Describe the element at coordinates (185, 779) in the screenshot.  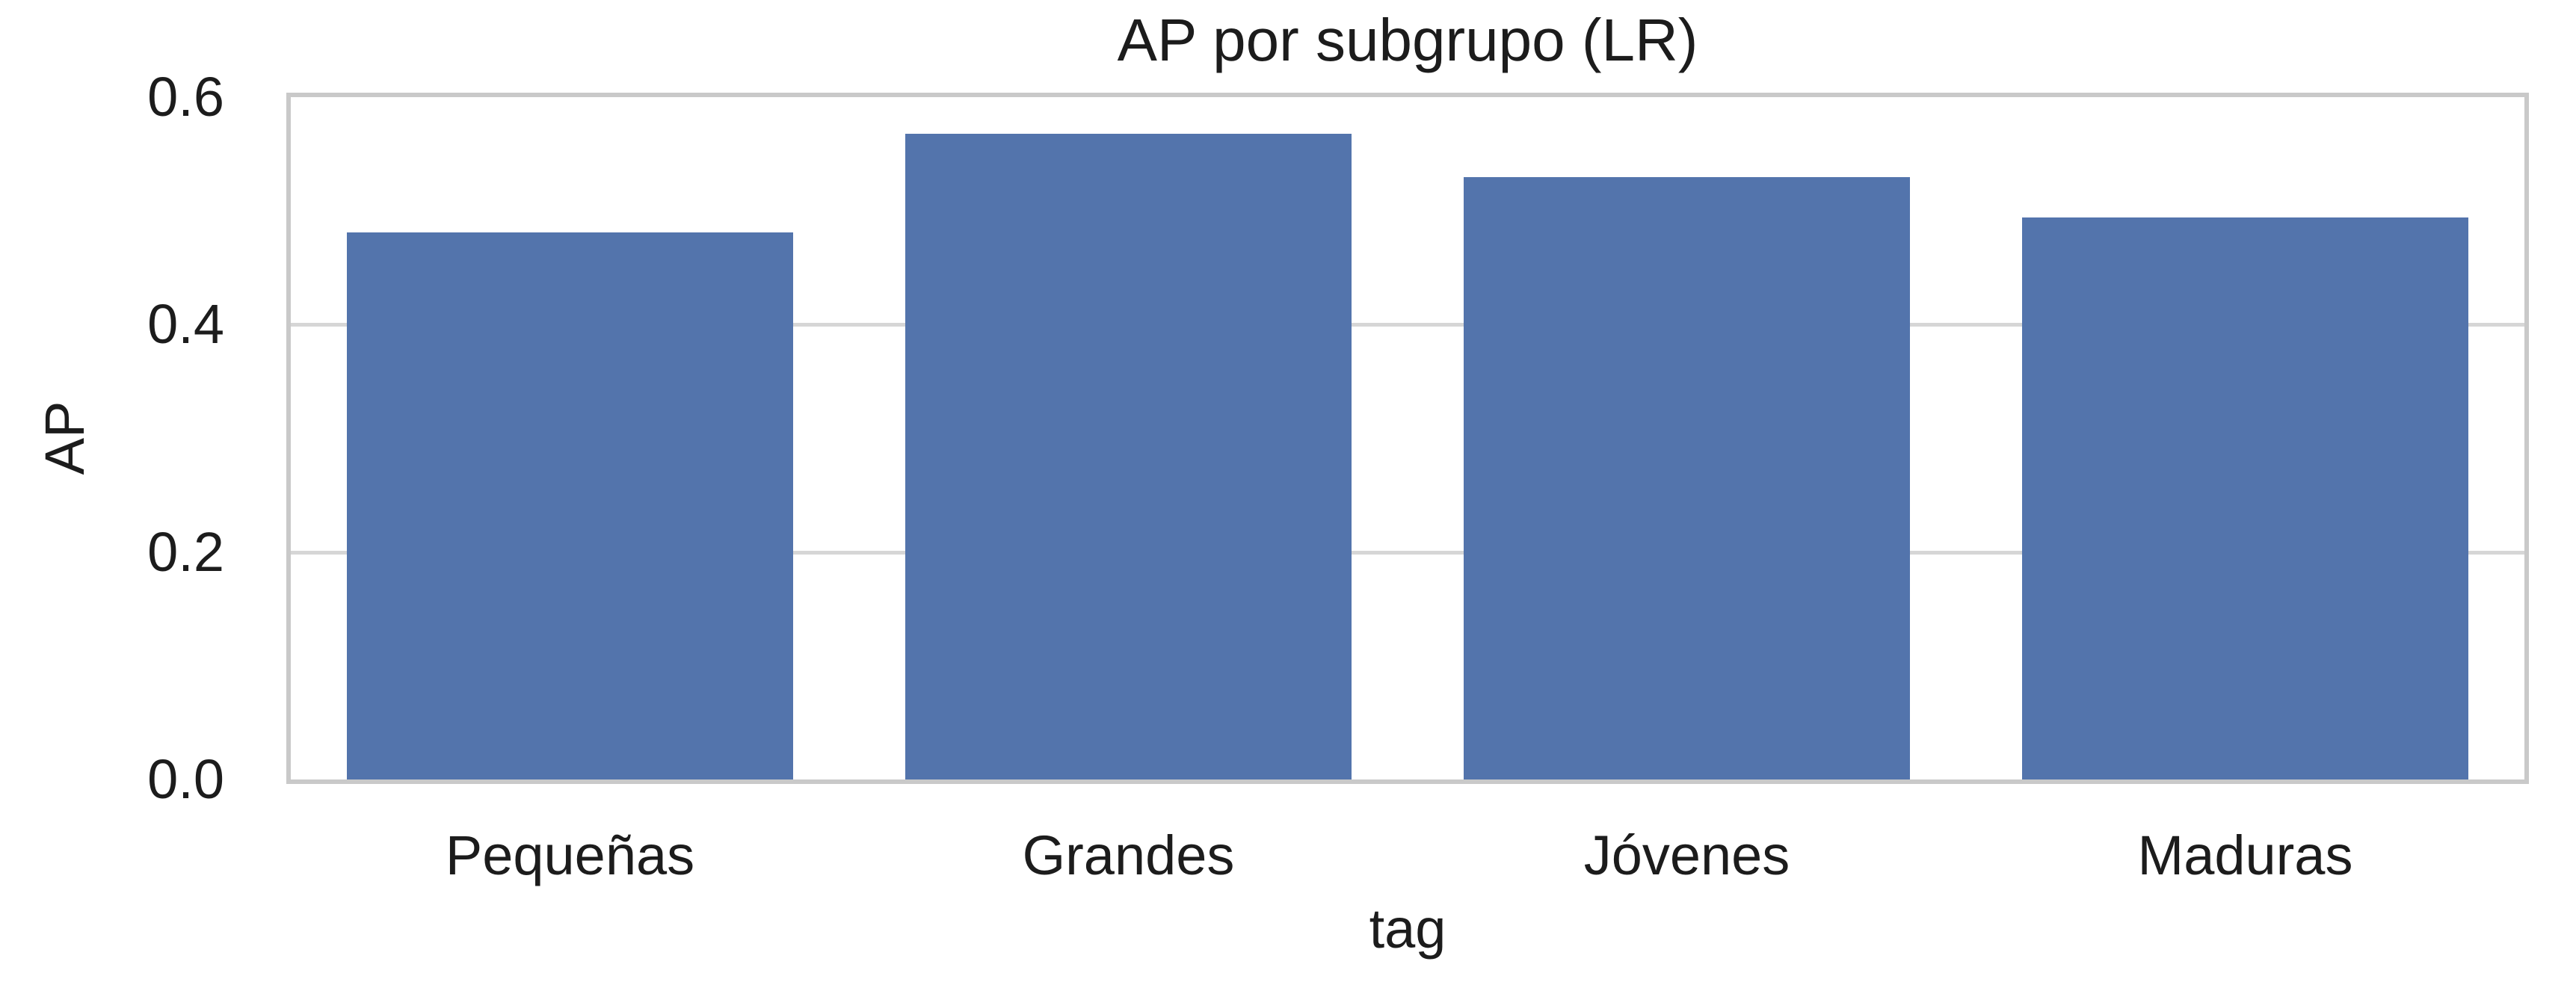
I see `y-tick-label-0.0: 0.0` at that location.